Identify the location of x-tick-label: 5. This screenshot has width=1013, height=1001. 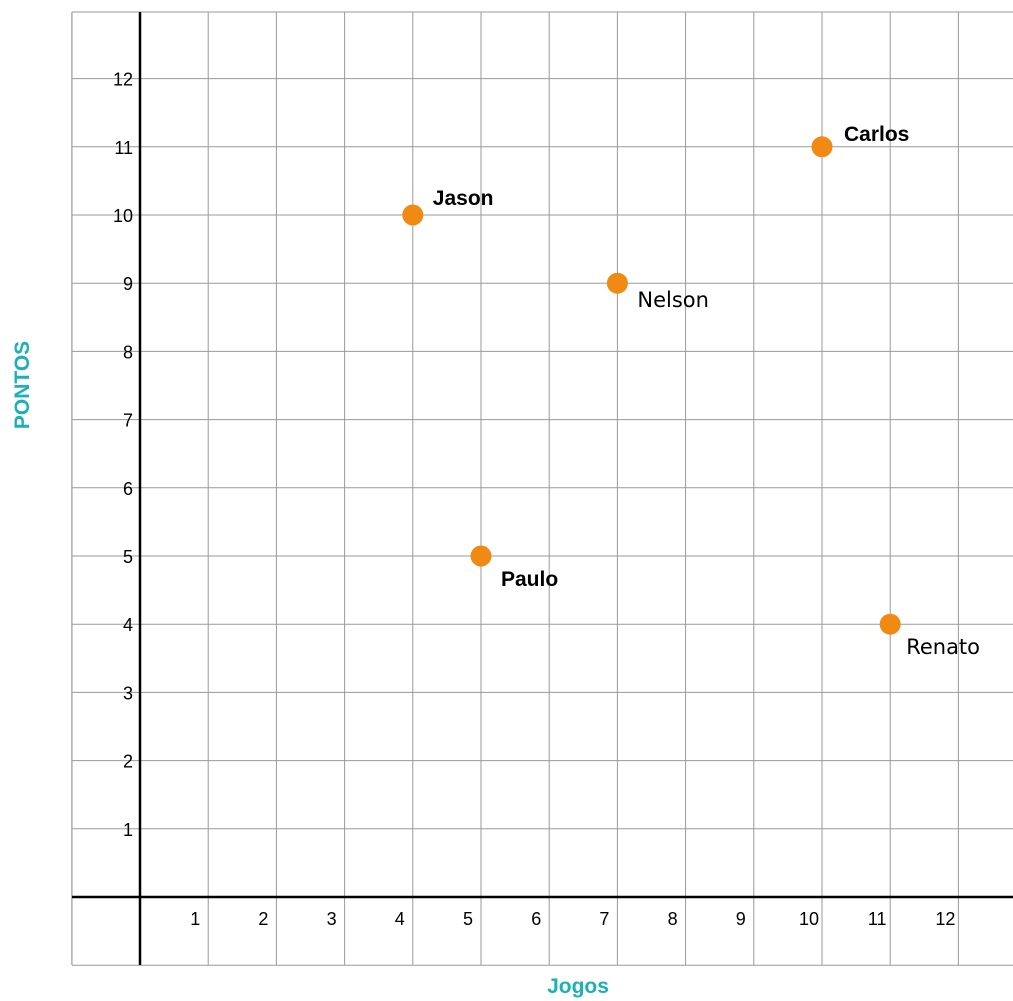
(468, 919).